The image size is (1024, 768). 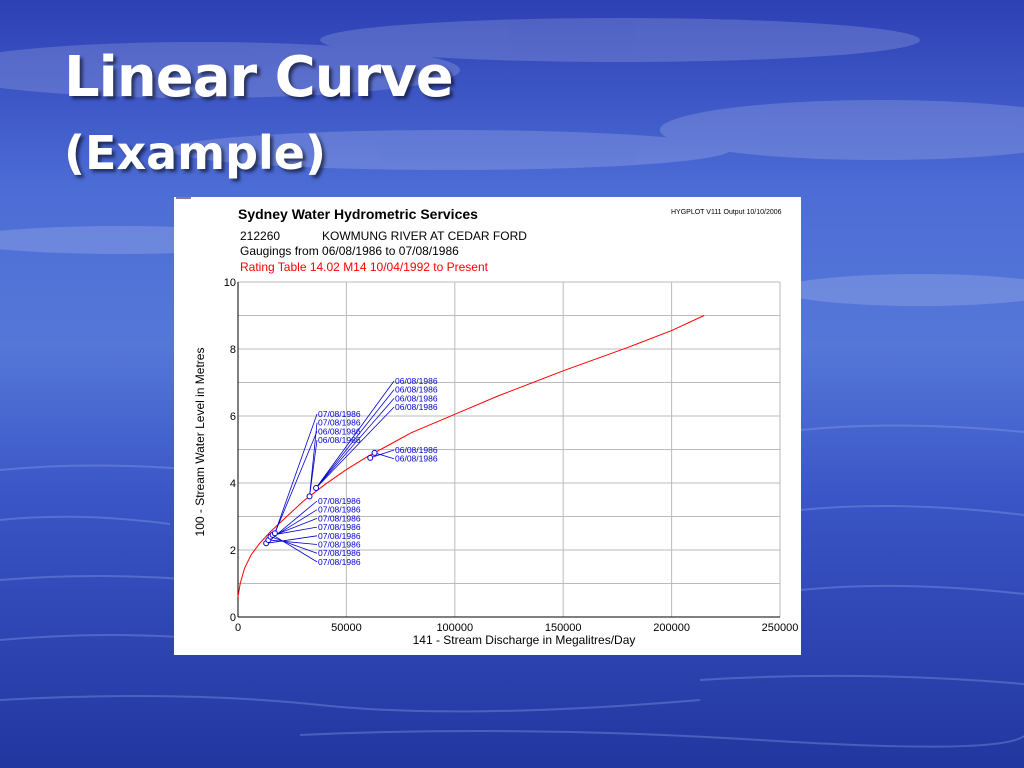 What do you see at coordinates (260, 236) in the screenshot?
I see `station-id: 212260` at bounding box center [260, 236].